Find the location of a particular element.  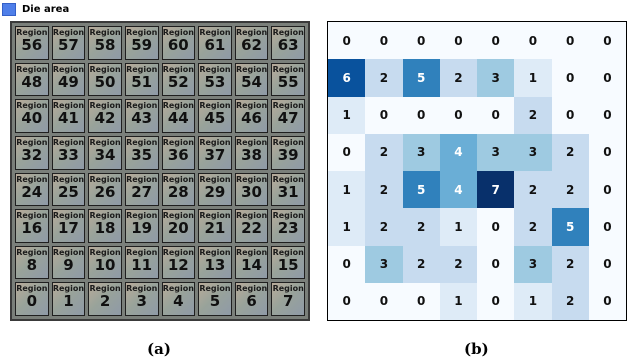

region-number: 15 is located at coordinates (288, 264).